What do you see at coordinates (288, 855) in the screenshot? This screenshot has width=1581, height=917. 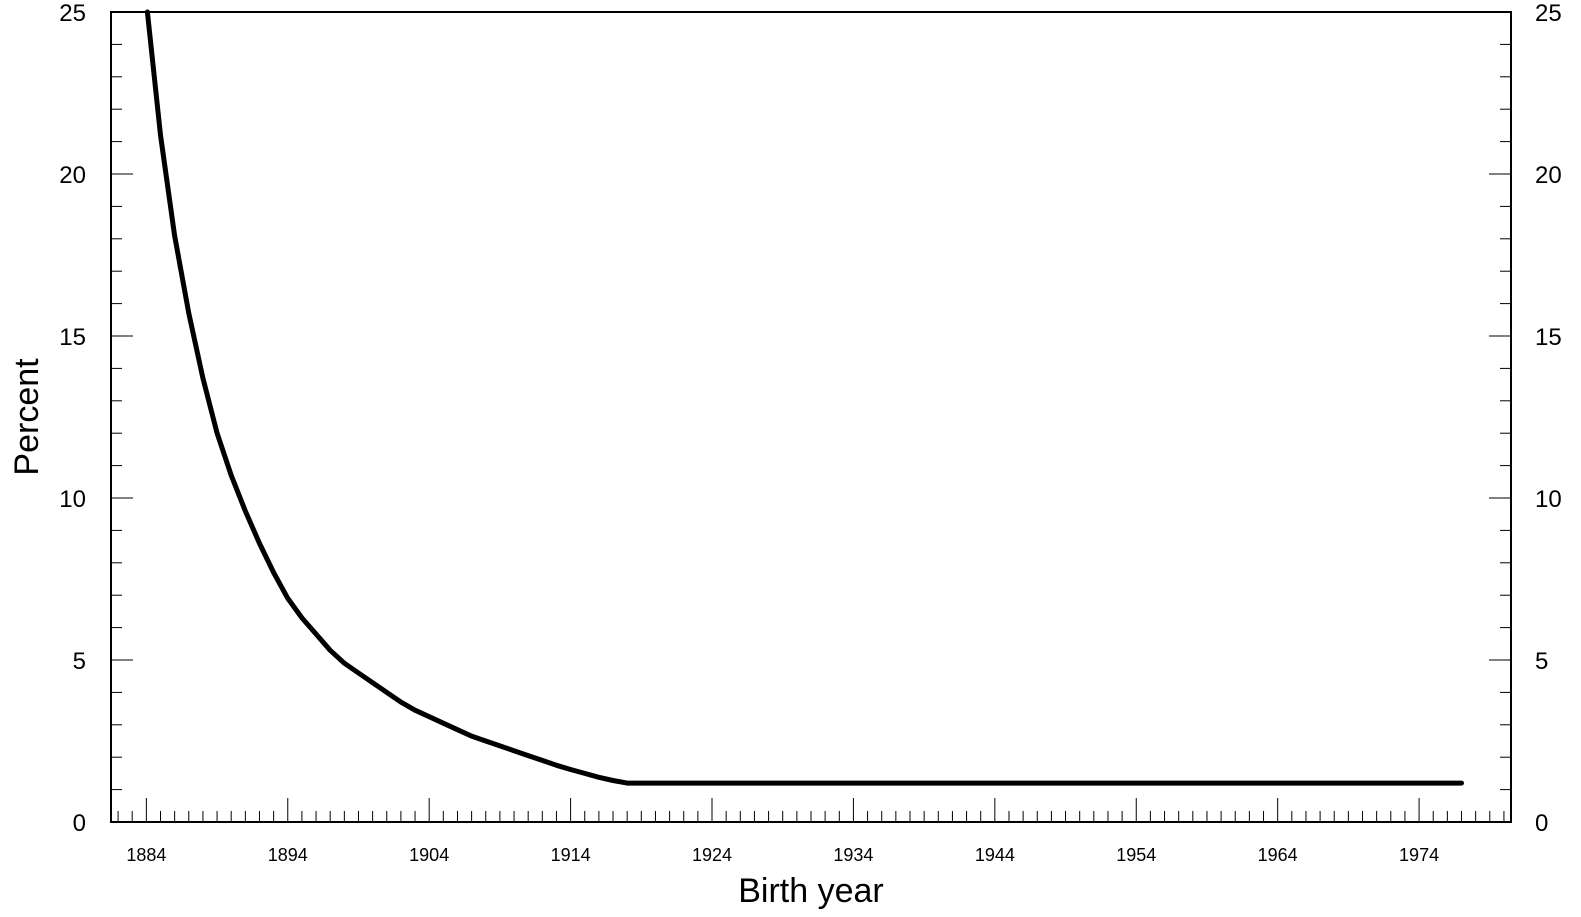 I see `x-tick-label: 1894` at bounding box center [288, 855].